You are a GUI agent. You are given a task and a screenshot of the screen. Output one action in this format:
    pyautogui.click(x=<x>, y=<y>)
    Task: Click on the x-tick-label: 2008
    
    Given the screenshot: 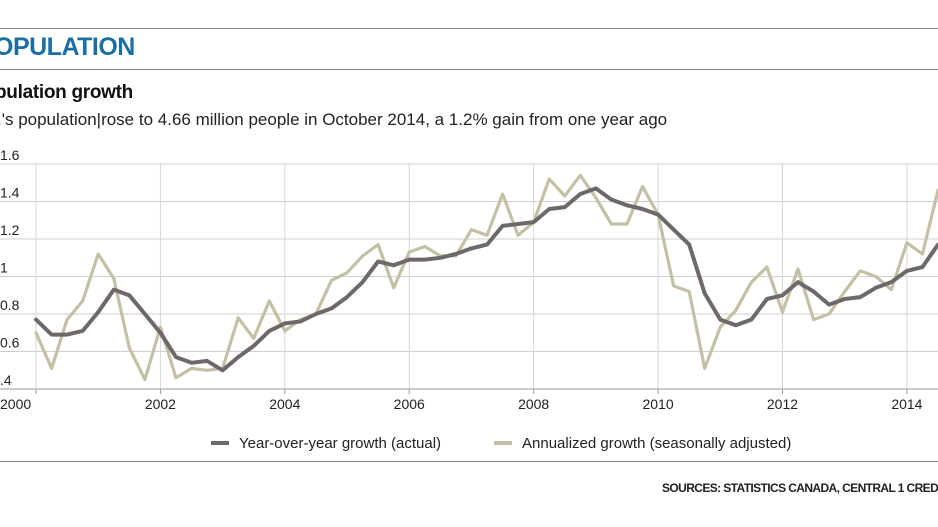 What is the action you would take?
    pyautogui.click(x=533, y=404)
    